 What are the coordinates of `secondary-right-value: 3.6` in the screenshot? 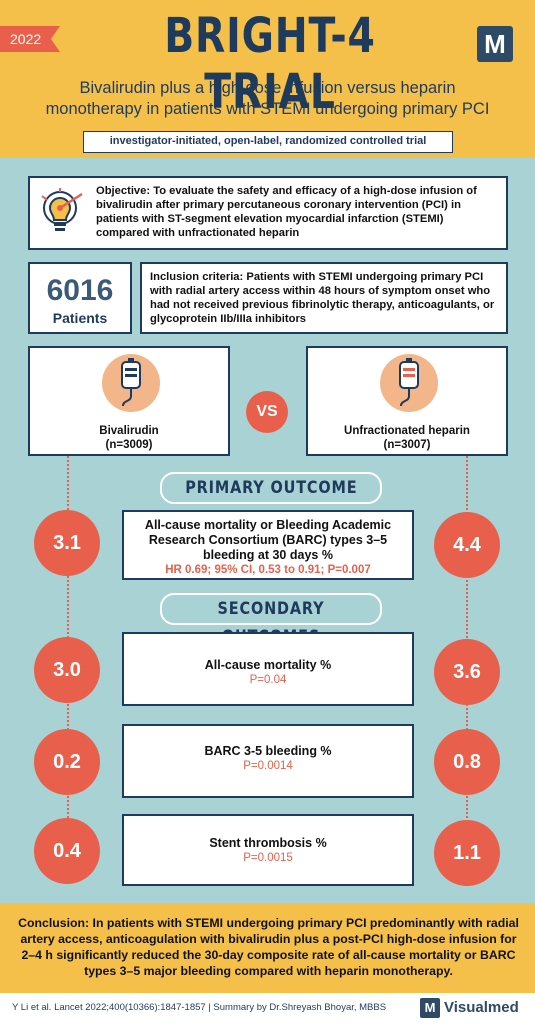 It's located at (467, 672).